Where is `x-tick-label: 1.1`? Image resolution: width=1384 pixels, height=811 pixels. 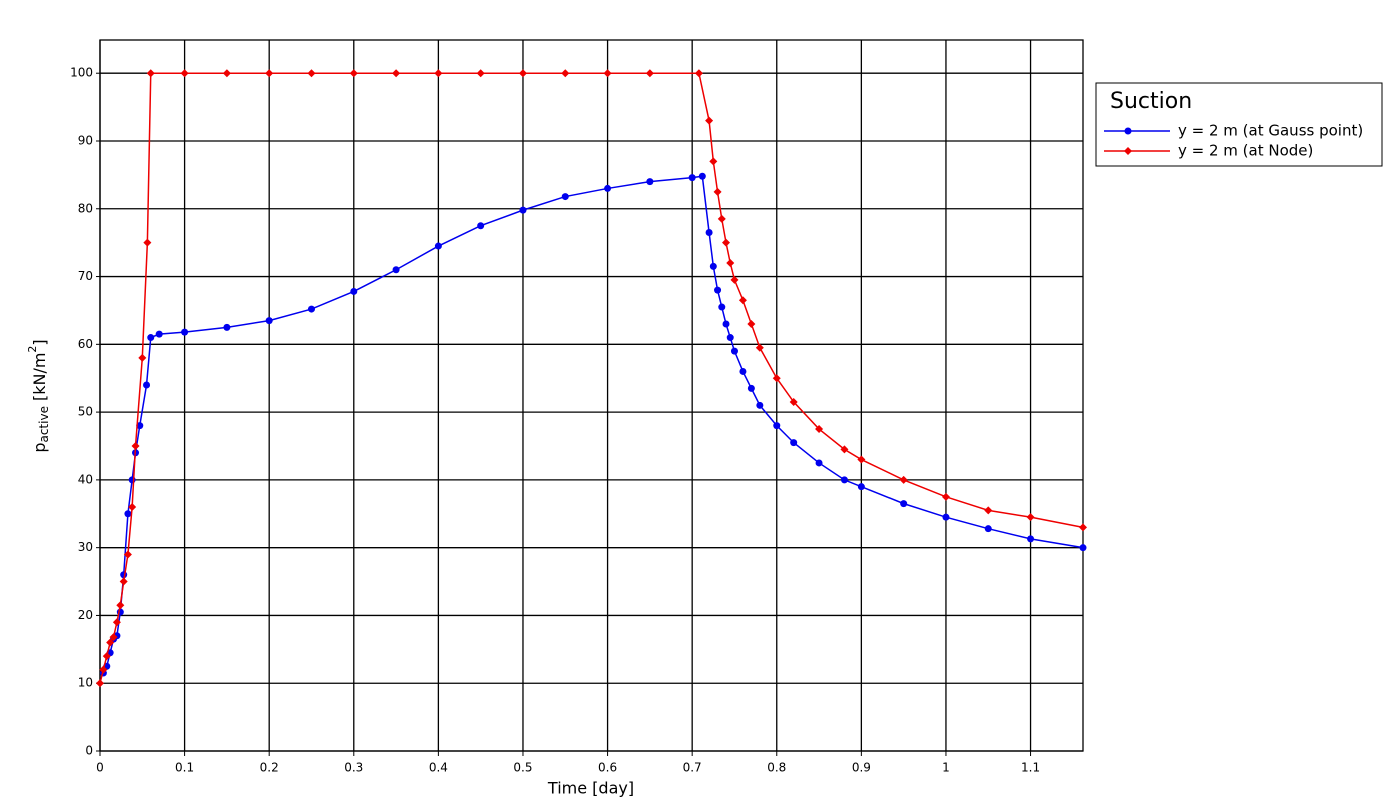
x-tick-label: 1.1 is located at coordinates (1030, 768).